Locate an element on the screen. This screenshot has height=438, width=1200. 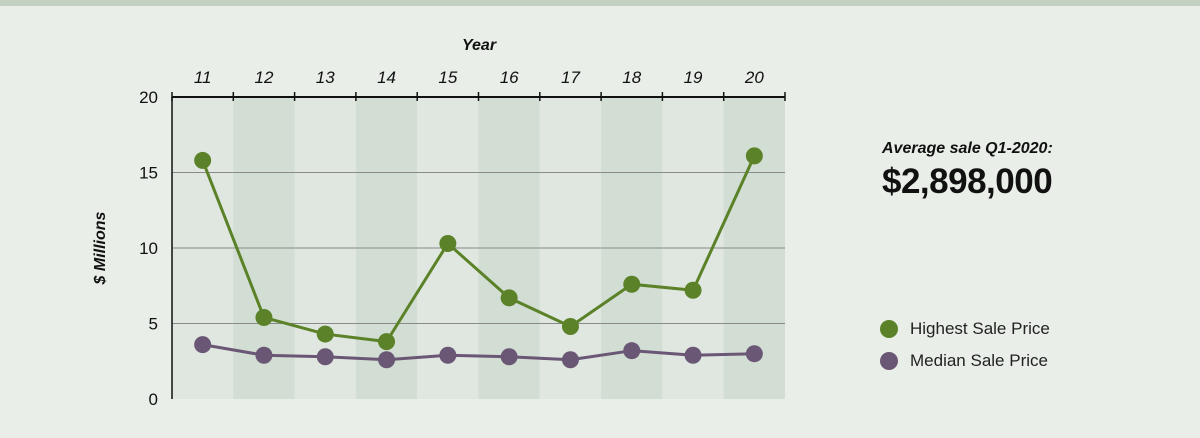
legend-item-median: Median Sale Price is located at coordinates (965, 361).